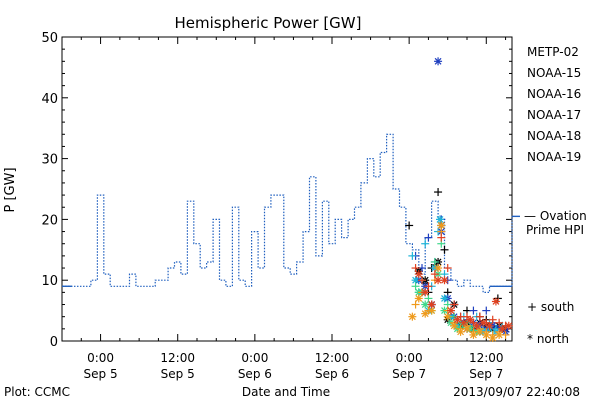 The width and height of the screenshot is (600, 400). Describe the element at coordinates (178, 374) in the screenshot. I see `x-tick-date: Sep 5` at that location.